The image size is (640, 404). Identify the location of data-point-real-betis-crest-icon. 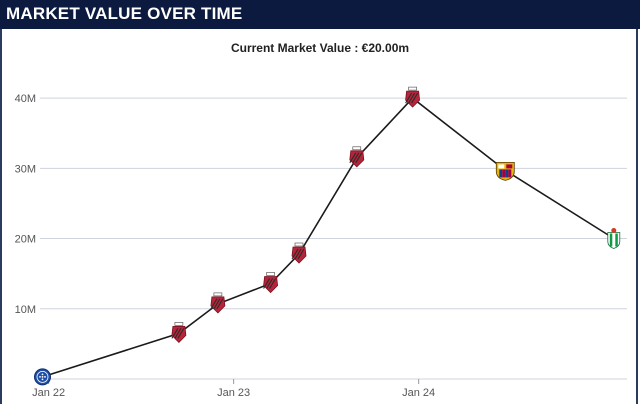
(614, 238).